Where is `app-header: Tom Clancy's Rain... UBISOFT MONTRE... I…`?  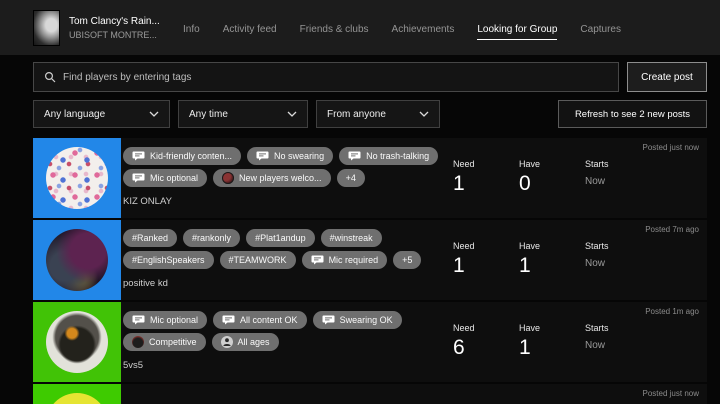
app-header: Tom Clancy's Rain... UBISOFT MONTRE... I… is located at coordinates (360, 27).